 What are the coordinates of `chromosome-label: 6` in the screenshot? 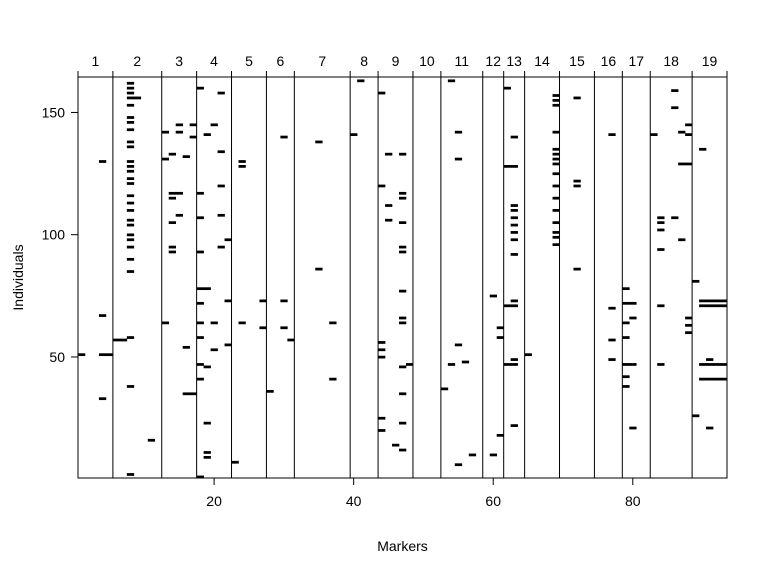 It's located at (280, 61).